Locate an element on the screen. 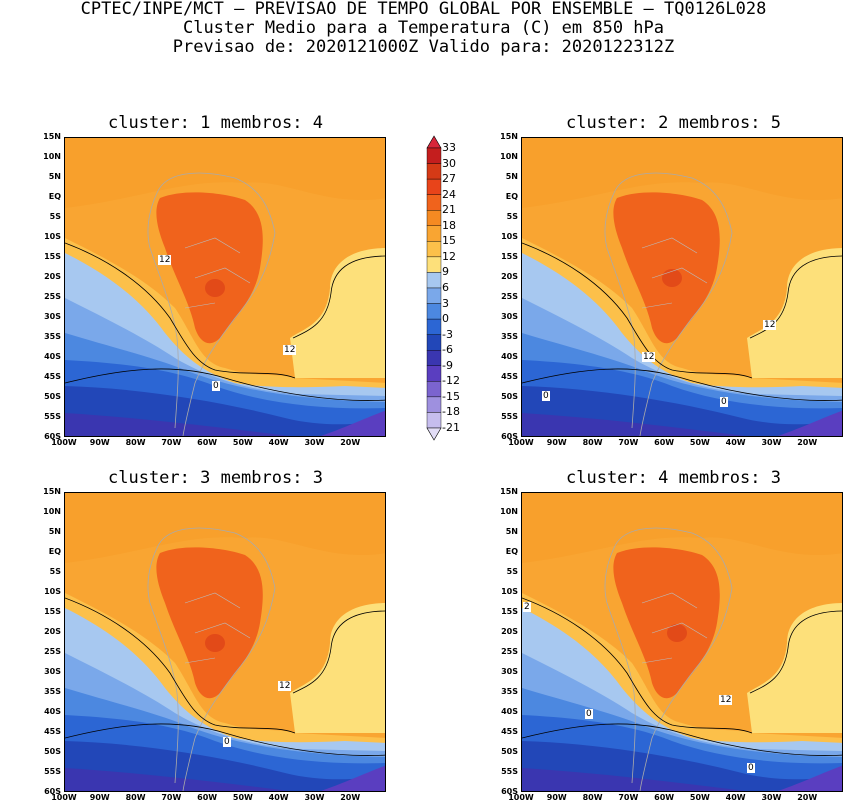  lon-tick-label: 60W is located at coordinates (664, 442).